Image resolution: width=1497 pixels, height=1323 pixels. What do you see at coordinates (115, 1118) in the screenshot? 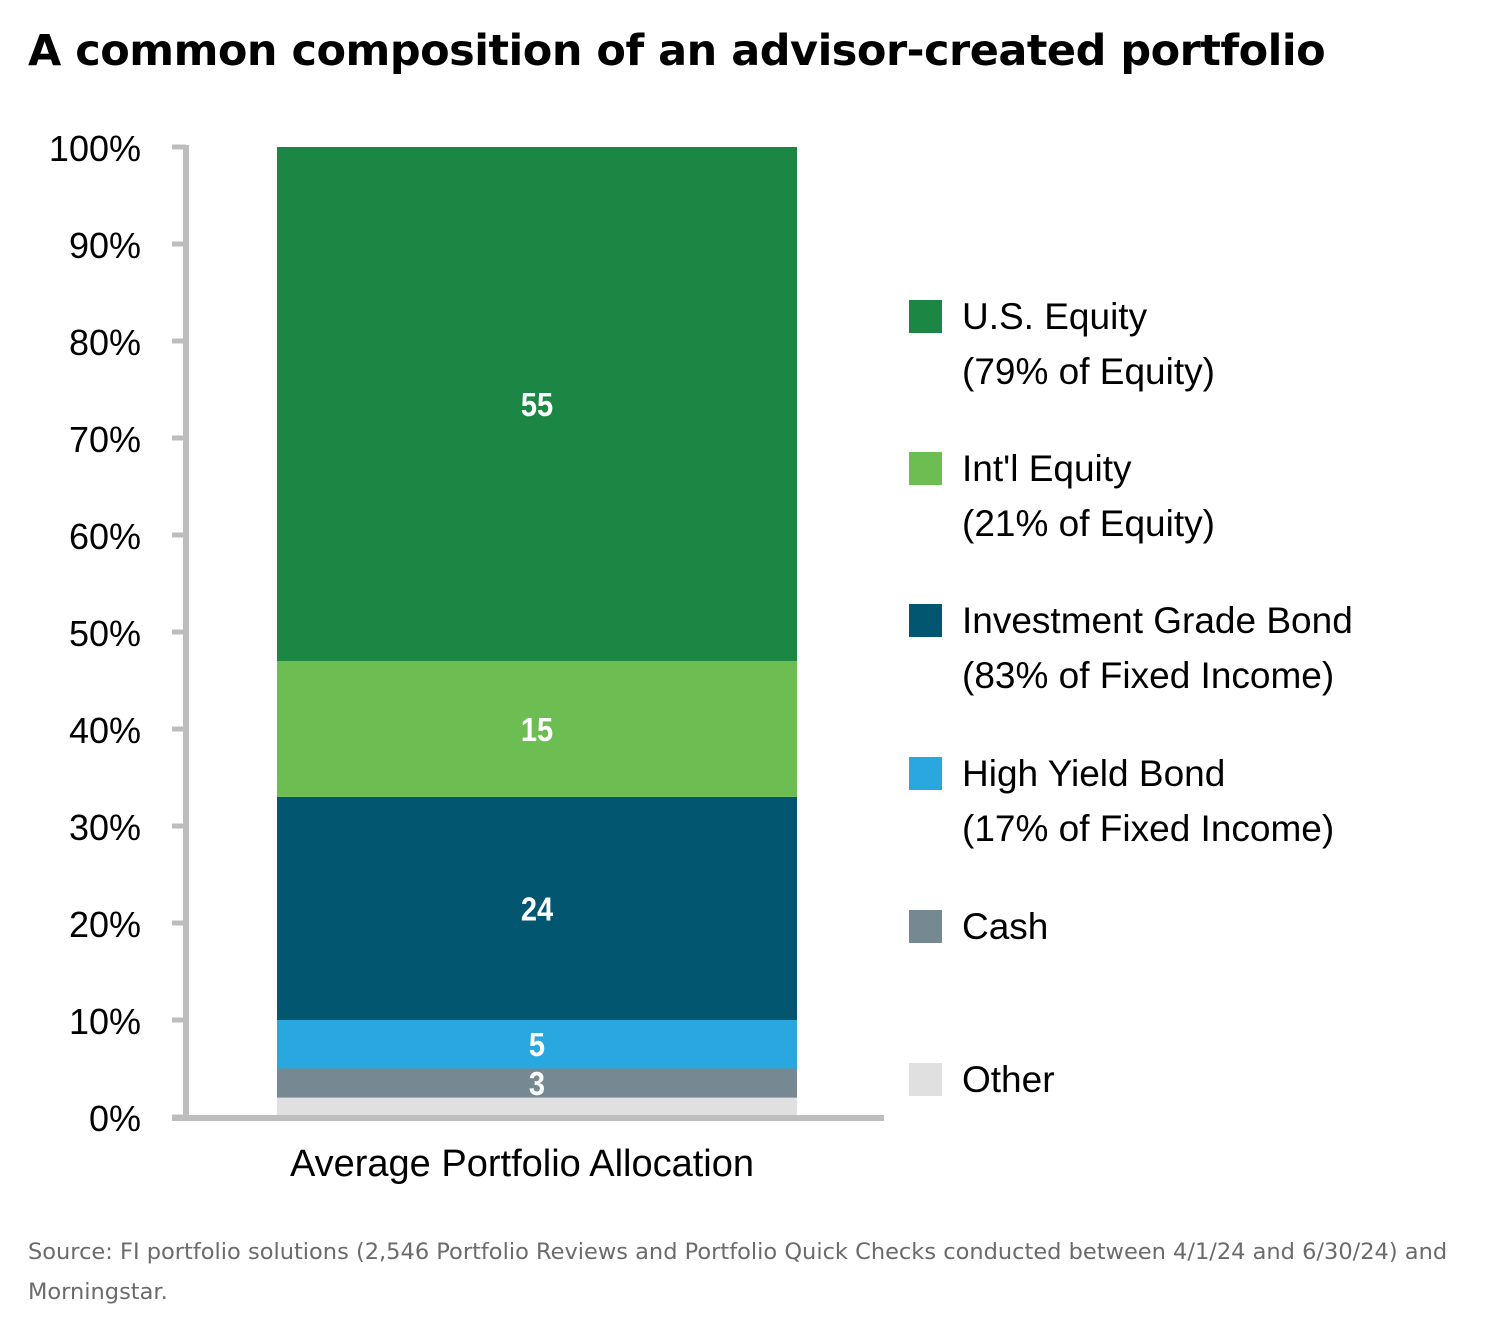
I see `y-tick-label: 0%` at bounding box center [115, 1118].